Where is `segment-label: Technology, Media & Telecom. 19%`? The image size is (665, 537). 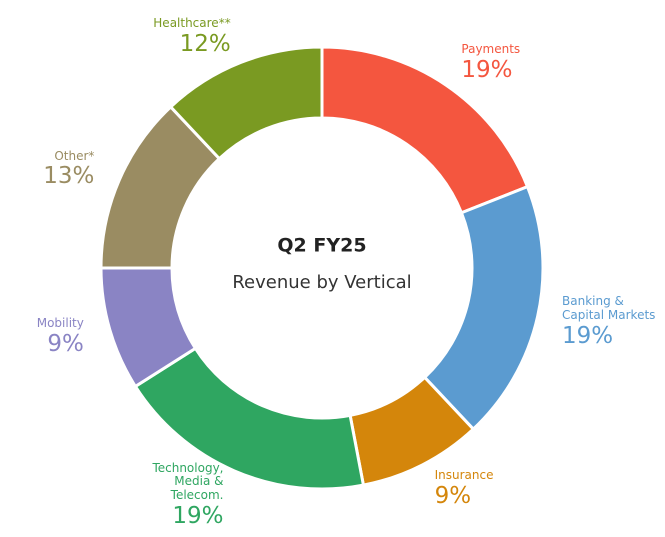 segment-label: Technology, Media & Telecom. 19% is located at coordinates (172, 495).